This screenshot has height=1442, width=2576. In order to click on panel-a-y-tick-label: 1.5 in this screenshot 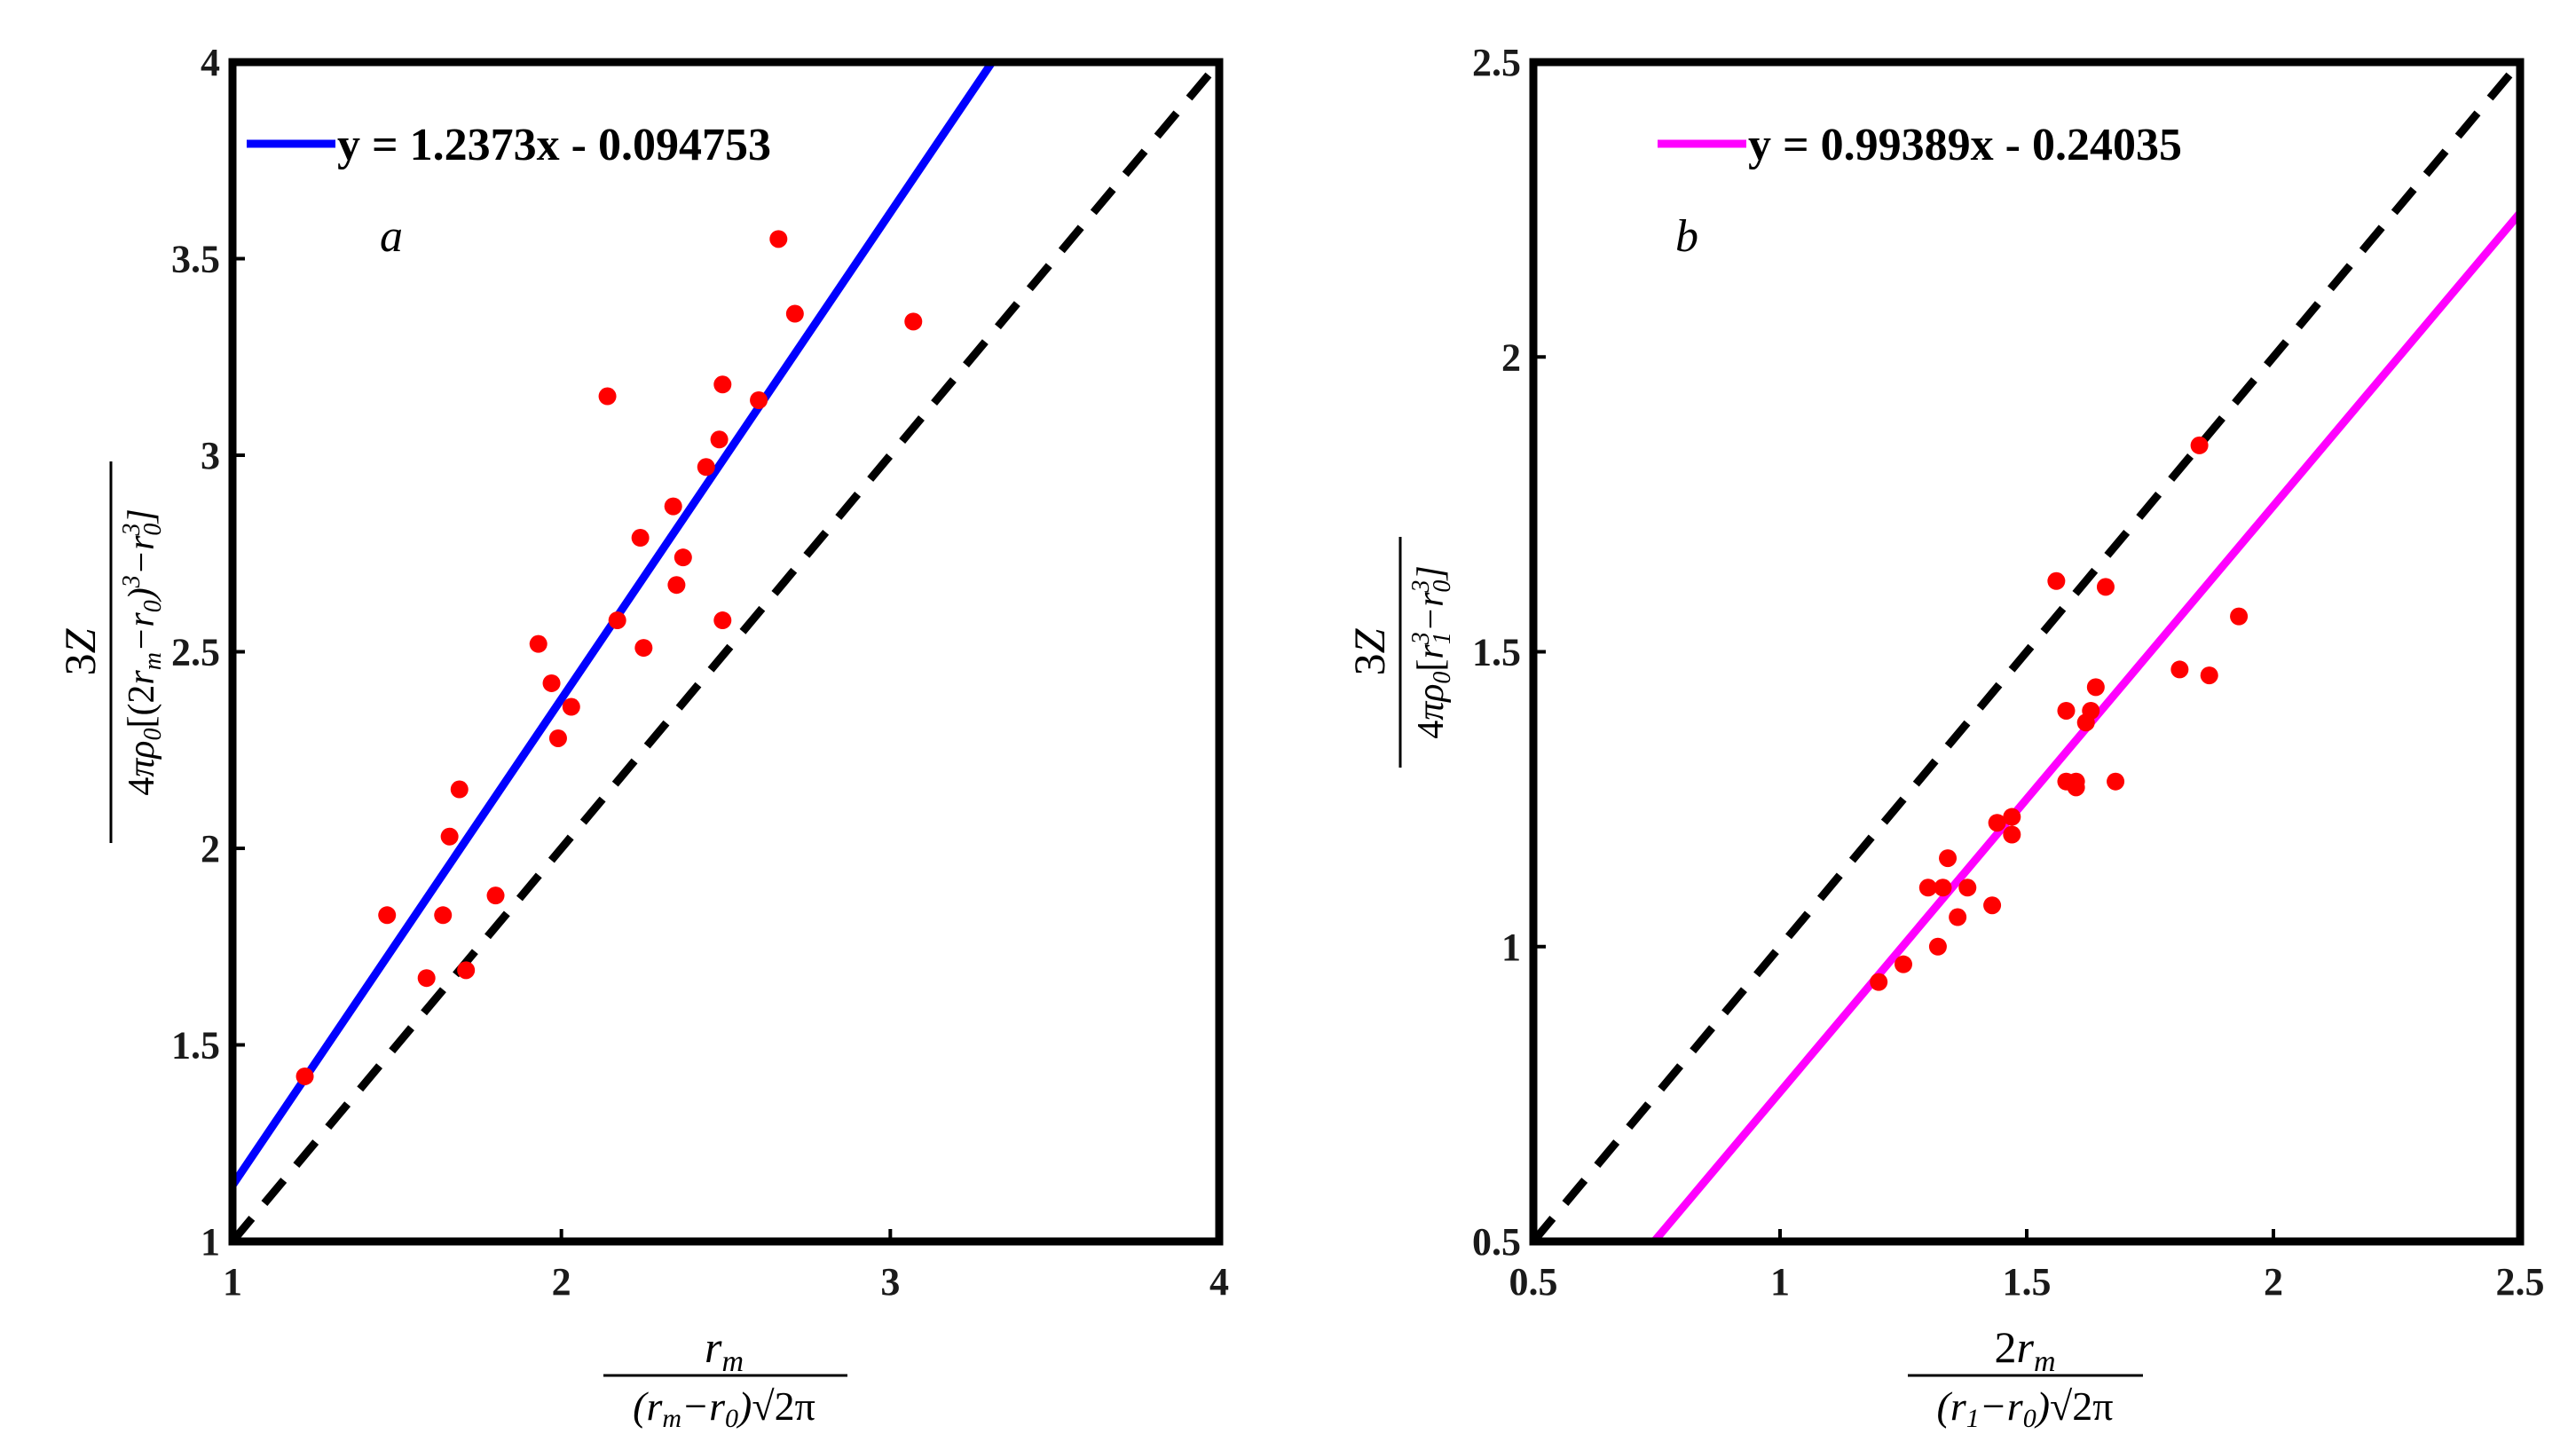, I will do `click(196, 1046)`.